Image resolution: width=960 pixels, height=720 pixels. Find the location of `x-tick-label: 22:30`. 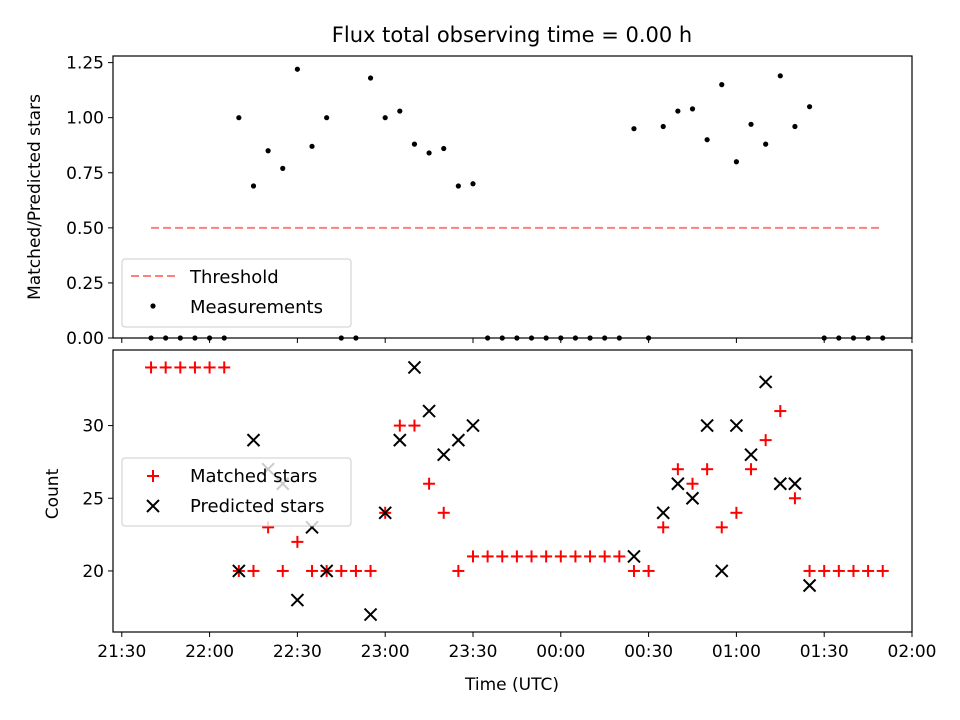

x-tick-label: 22:30 is located at coordinates (297, 652).